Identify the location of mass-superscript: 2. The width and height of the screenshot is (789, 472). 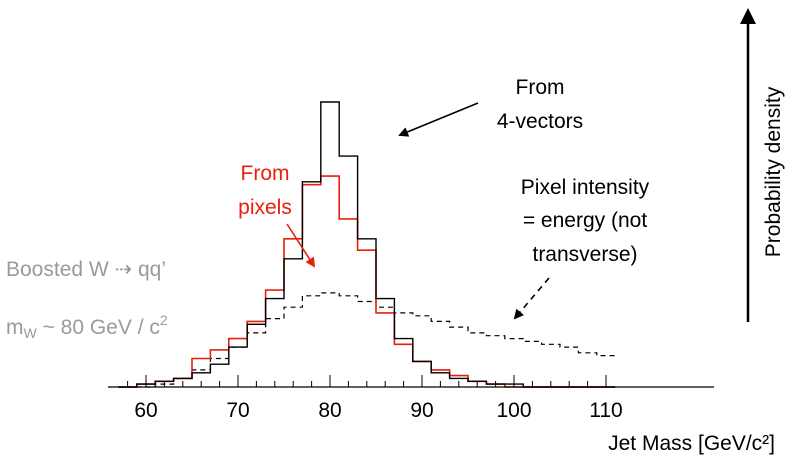
(164, 320).